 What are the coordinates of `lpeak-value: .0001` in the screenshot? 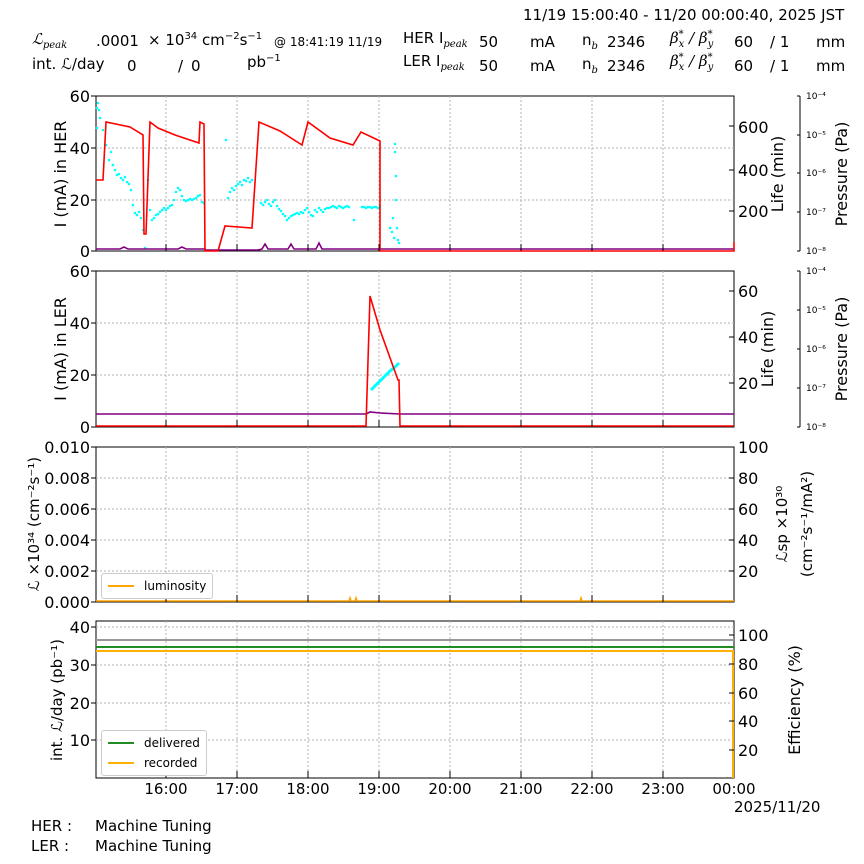 It's located at (117, 41).